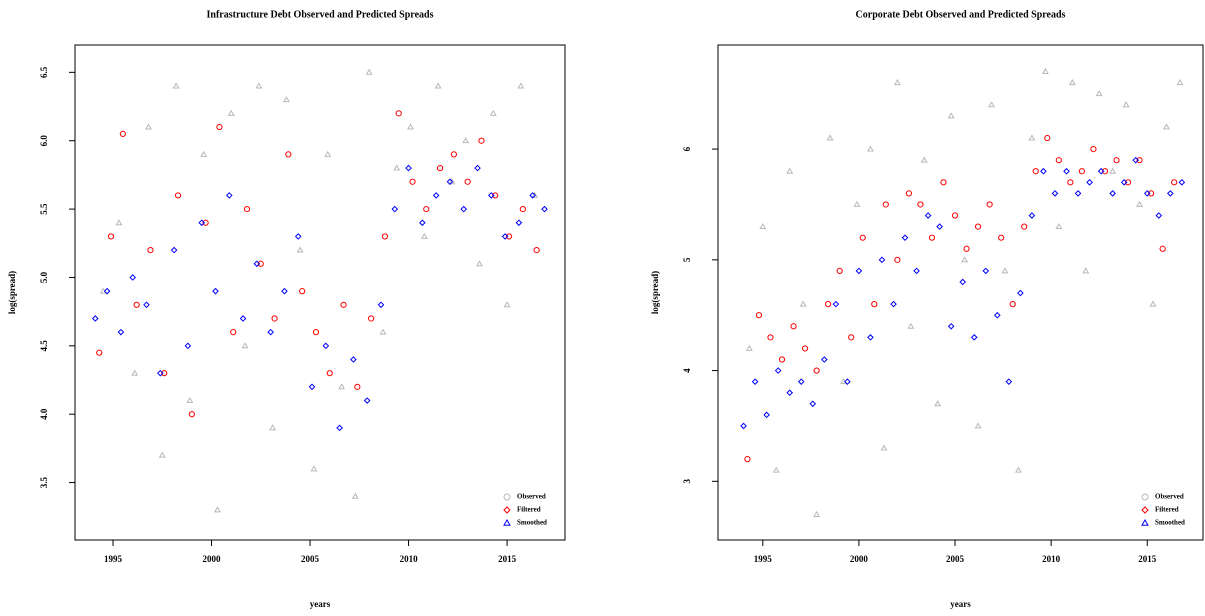  Describe the element at coordinates (409, 559) in the screenshot. I see `x-tick-label: 2010` at that location.